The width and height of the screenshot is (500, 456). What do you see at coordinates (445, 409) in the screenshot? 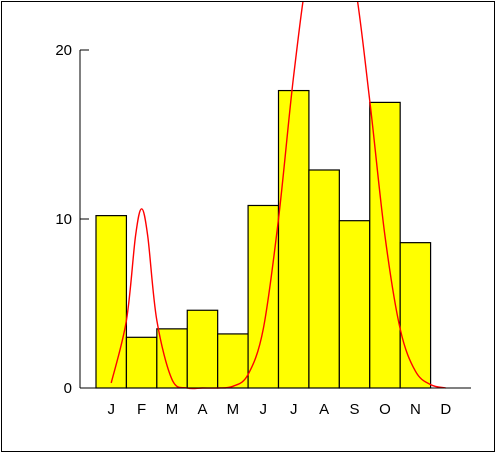
I see `x-tick-label: D` at bounding box center [445, 409].